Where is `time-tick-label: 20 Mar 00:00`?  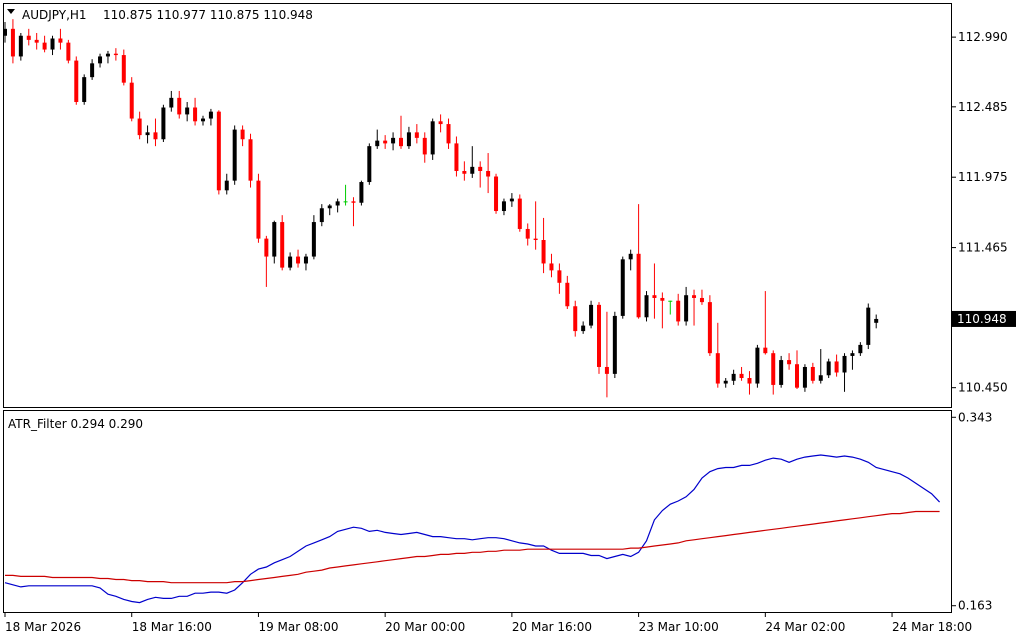 time-tick-label: 20 Mar 00:00 is located at coordinates (425, 627).